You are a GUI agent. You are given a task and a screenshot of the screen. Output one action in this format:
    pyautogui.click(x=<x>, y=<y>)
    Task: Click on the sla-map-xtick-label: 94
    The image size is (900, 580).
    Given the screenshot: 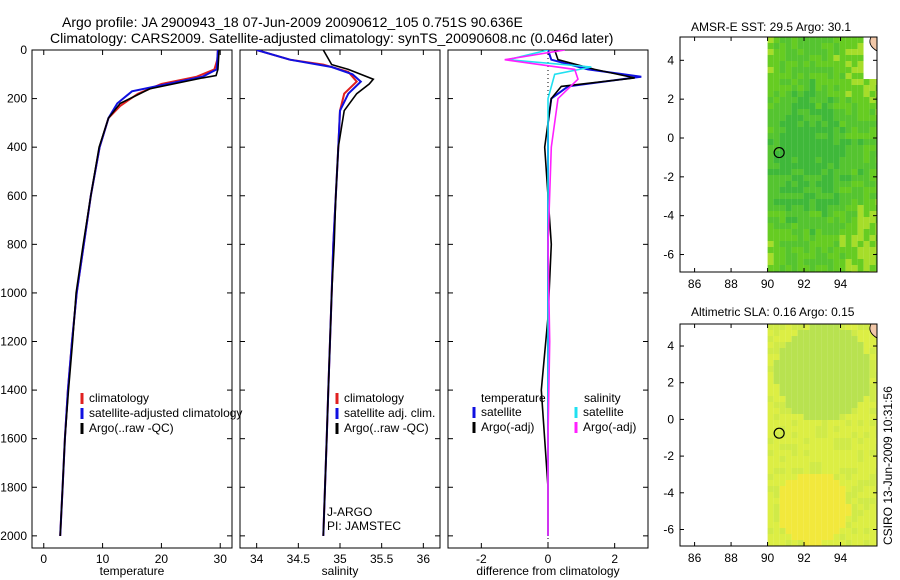 What is the action you would take?
    pyautogui.click(x=841, y=558)
    